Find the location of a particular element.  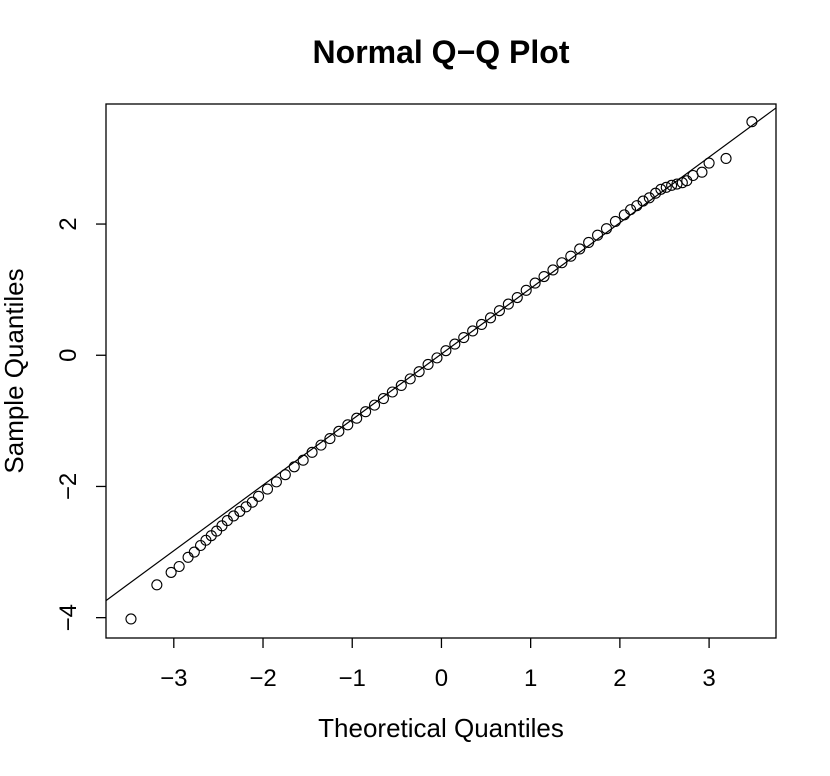

x-tick-label: 0 is located at coordinates (441, 678).